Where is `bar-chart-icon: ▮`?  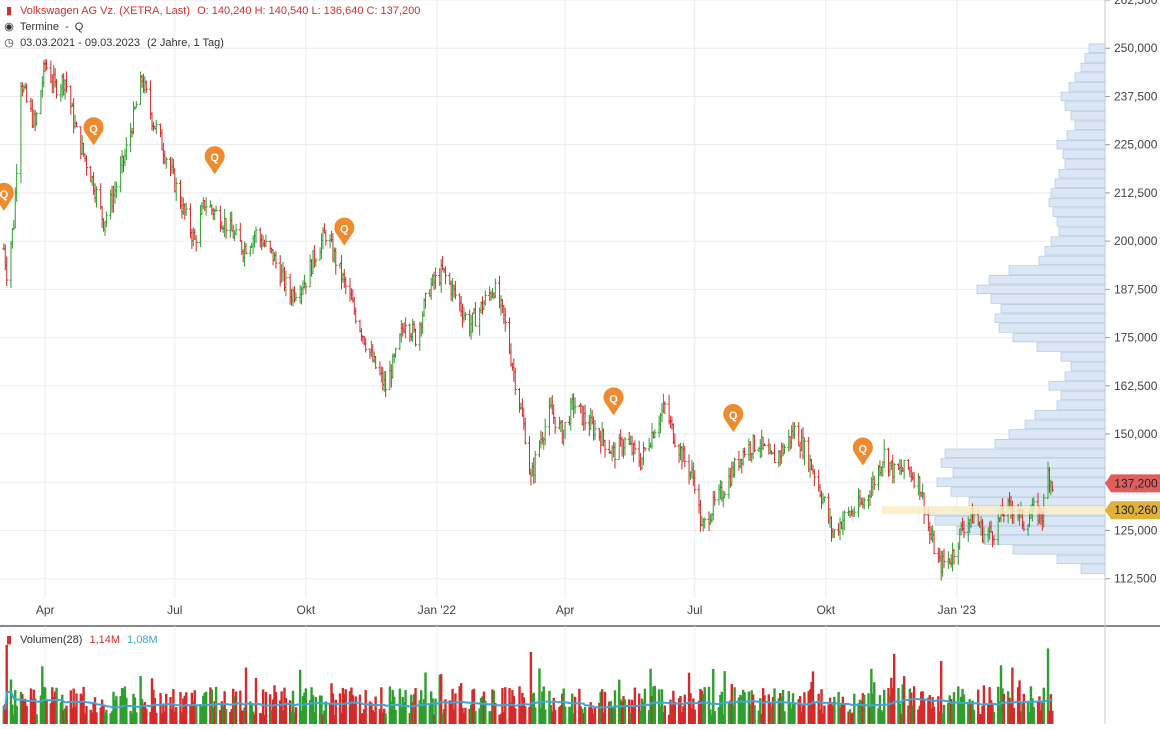
bar-chart-icon: ▮ is located at coordinates (9, 11).